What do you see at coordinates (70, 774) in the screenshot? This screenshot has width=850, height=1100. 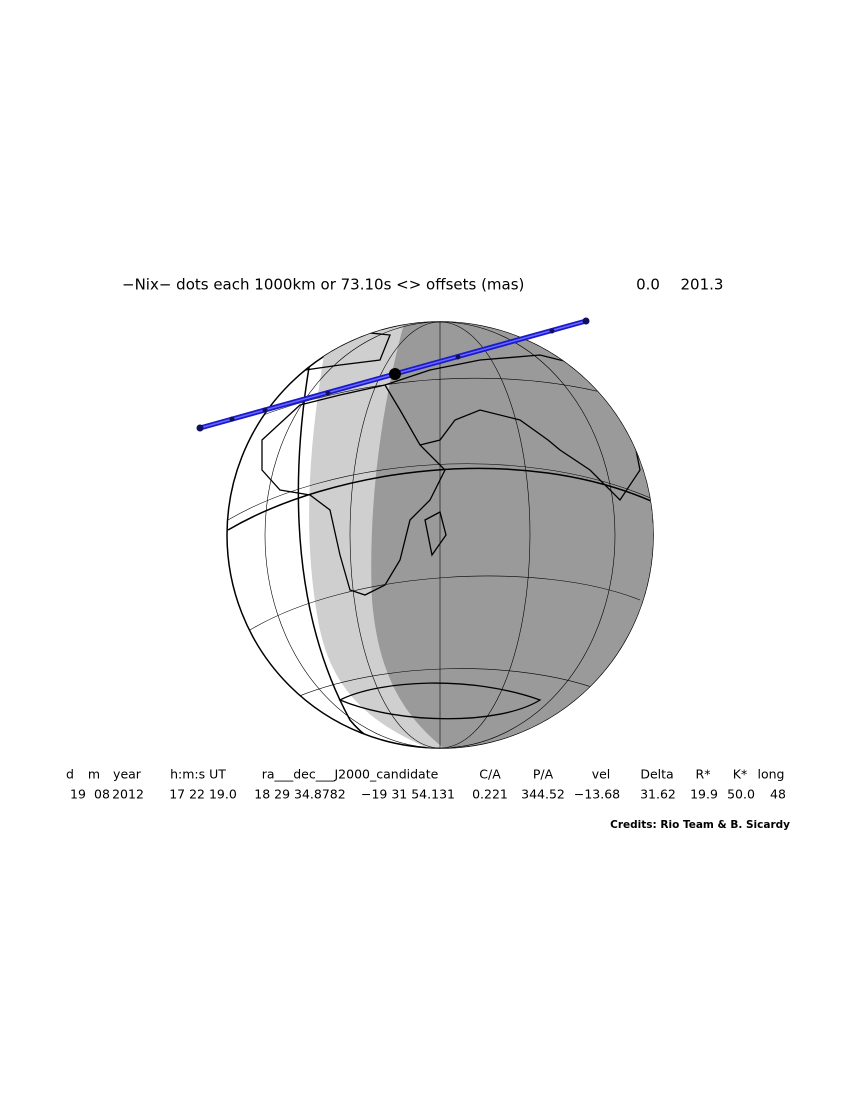 I see `column-header: d` at bounding box center [70, 774].